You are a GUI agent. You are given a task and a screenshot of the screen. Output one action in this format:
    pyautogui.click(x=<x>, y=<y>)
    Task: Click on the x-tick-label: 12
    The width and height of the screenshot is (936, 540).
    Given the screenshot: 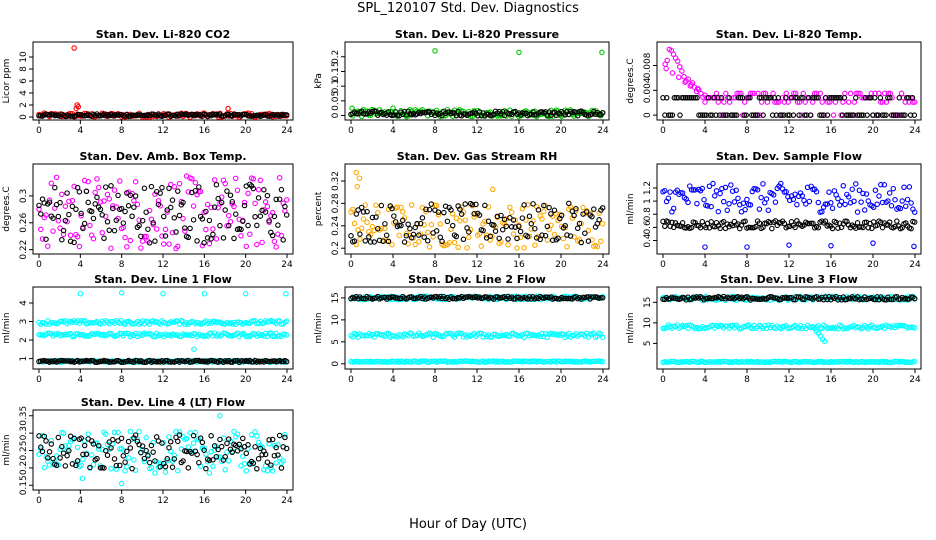 What is the action you would take?
    pyautogui.click(x=788, y=131)
    